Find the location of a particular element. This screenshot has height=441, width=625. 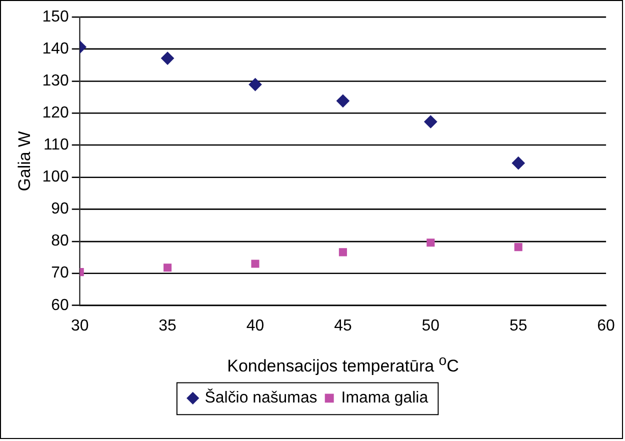

y-tick-label: 60 is located at coordinates (60, 305).